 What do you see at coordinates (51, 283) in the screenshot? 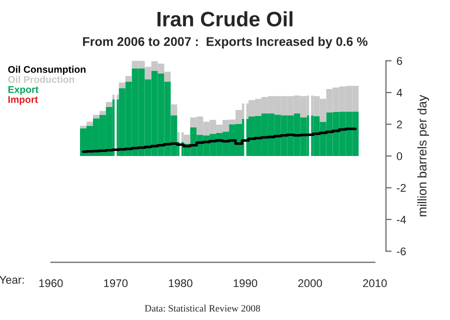
I see `x-tick-label: 1960` at bounding box center [51, 283].